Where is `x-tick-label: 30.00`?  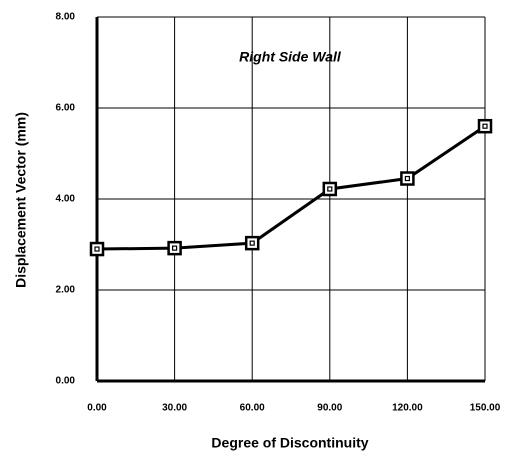 x-tick-label: 30.00 is located at coordinates (174, 408).